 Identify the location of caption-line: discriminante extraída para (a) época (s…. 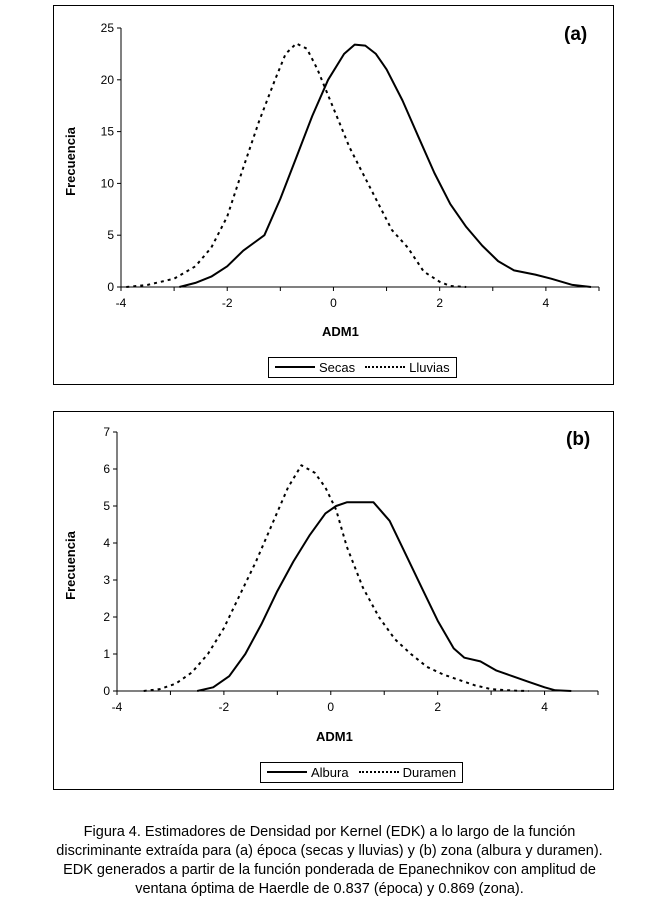
(329, 851).